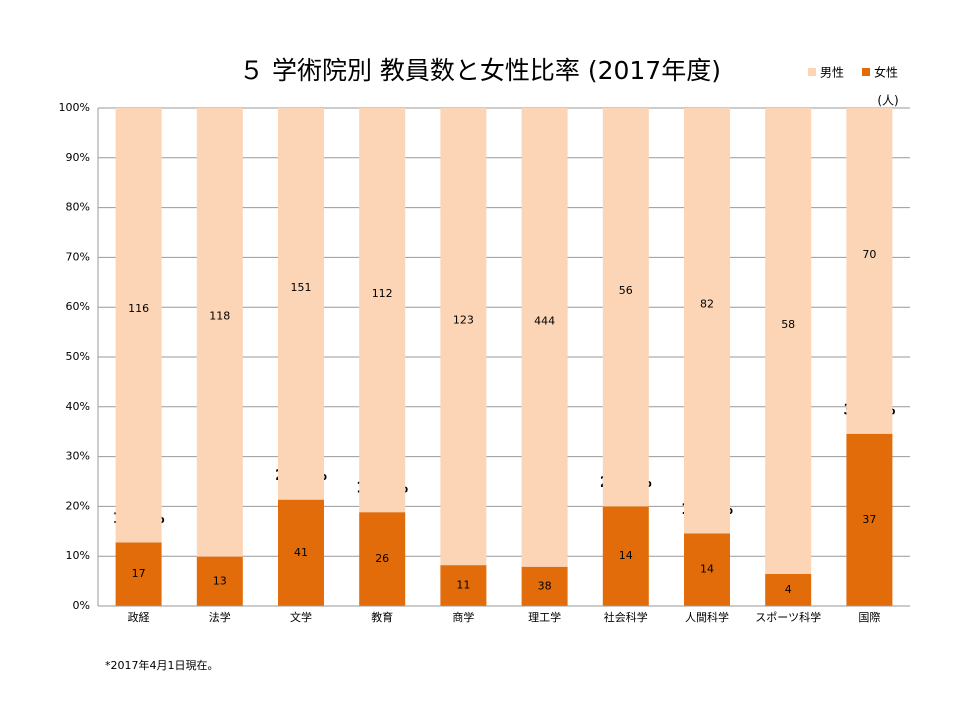 Image resolution: width=960 pixels, height=720 pixels. Describe the element at coordinates (78, 456) in the screenshot. I see `y-tick-label: 30%` at that location.